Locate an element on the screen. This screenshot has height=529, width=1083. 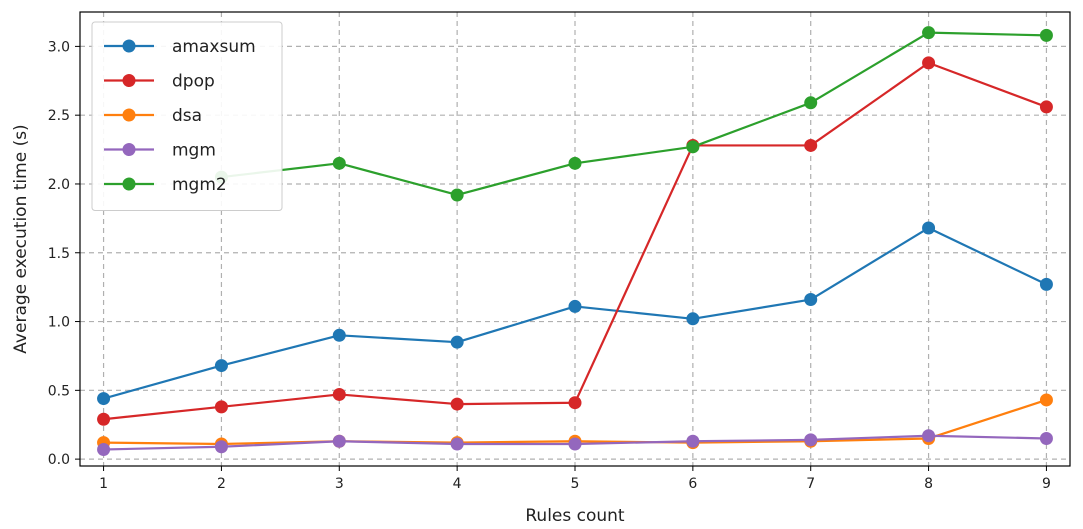
y-tick-label: 1.5 is located at coordinates (59, 254).